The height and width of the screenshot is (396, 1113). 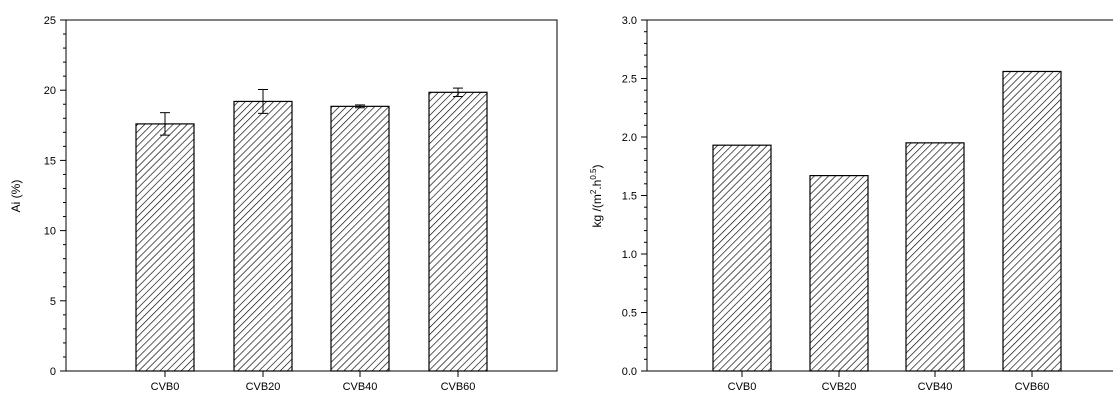 What do you see at coordinates (593, 191) in the screenshot?
I see `y-axis-label-exponent-1: 2` at bounding box center [593, 191].